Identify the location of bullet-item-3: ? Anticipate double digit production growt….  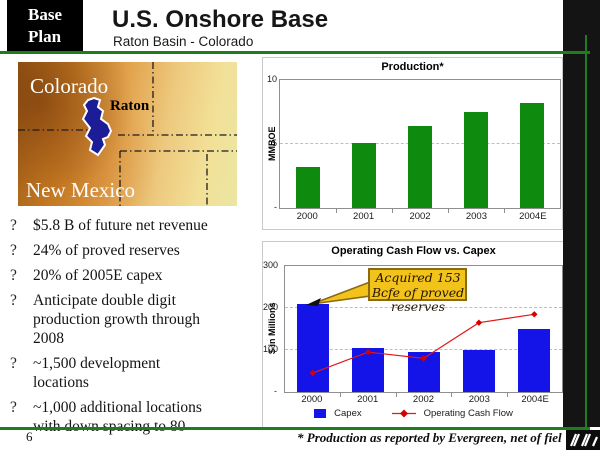
(132, 319).